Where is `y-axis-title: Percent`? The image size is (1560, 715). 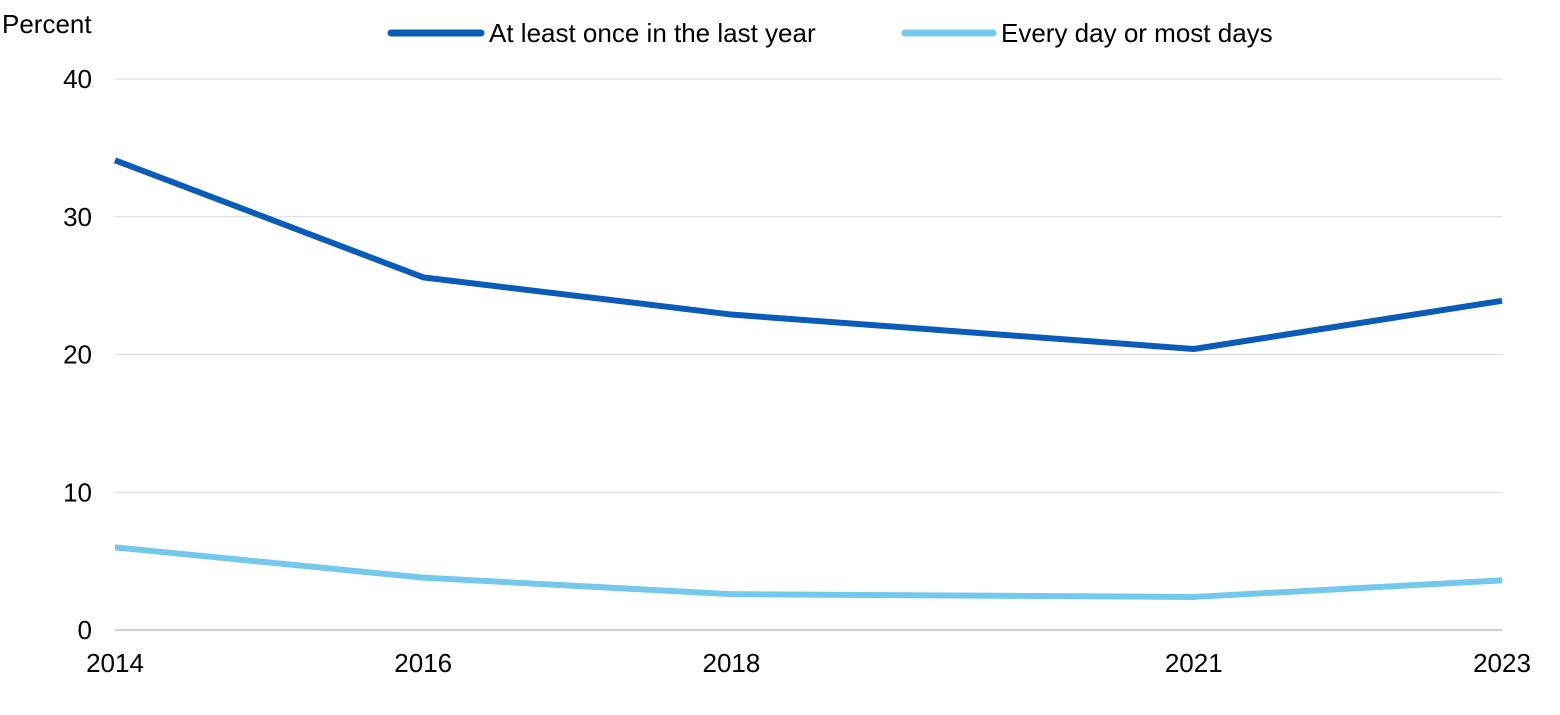
y-axis-title: Percent is located at coordinates (47, 24).